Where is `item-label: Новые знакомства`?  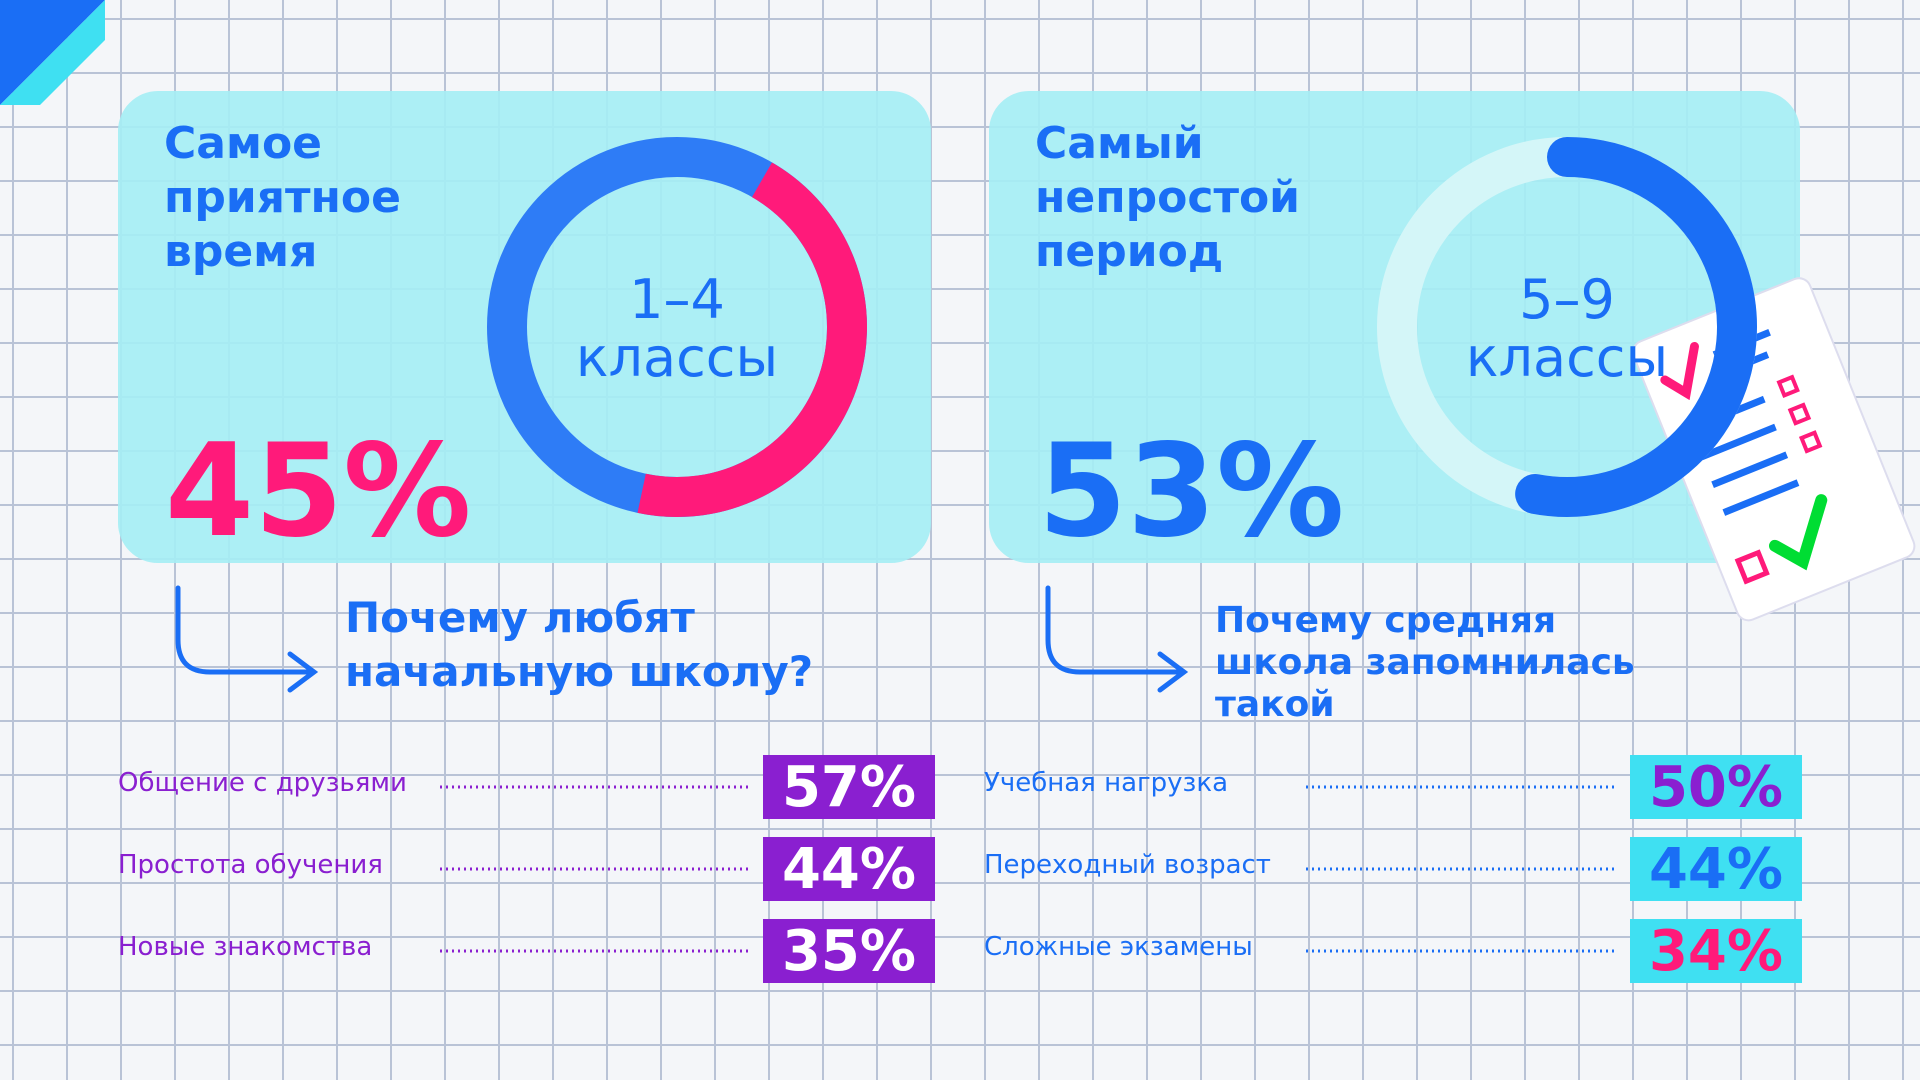 item-label: Новые знакомства is located at coordinates (245, 947).